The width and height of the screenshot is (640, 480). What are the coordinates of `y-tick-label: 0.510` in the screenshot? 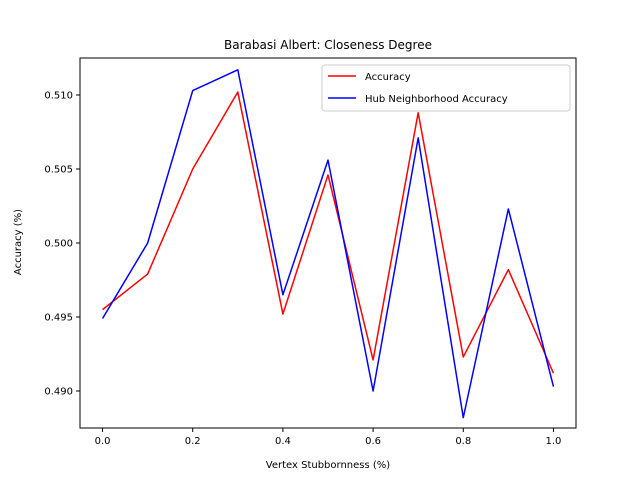 It's located at (58, 96).